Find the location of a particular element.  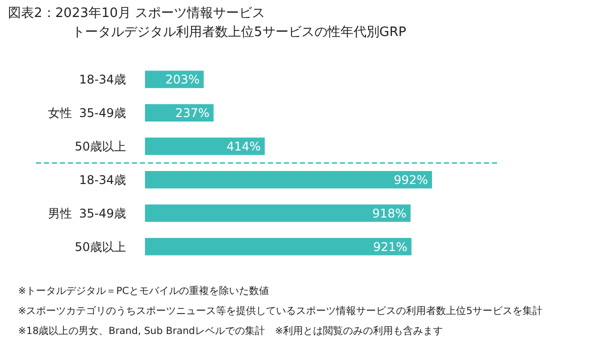

text: 男性 is located at coordinates (60, 213).